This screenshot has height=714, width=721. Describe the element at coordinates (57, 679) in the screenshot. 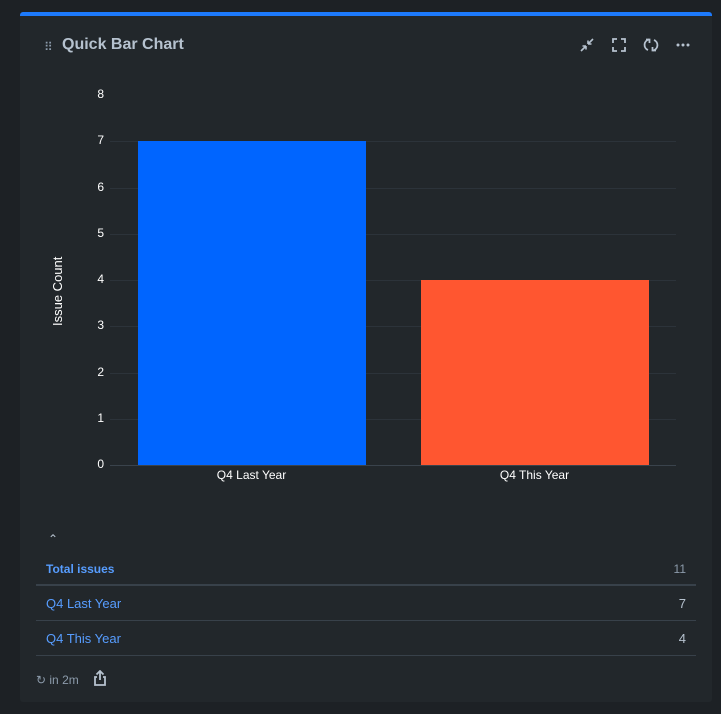

I see `refresh-status: ↻ in 2m` at that location.